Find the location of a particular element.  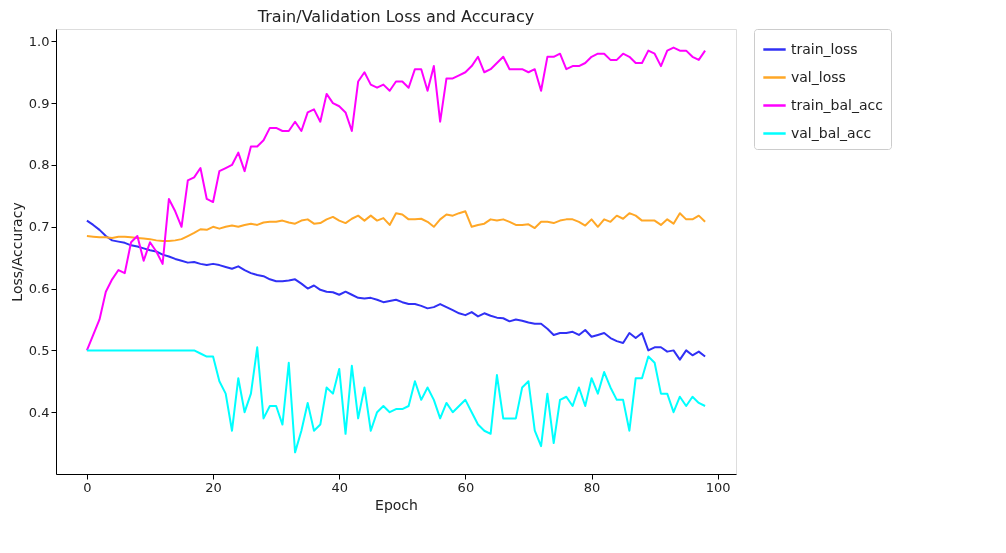

y-tick-label: 0.7 is located at coordinates (39, 227).